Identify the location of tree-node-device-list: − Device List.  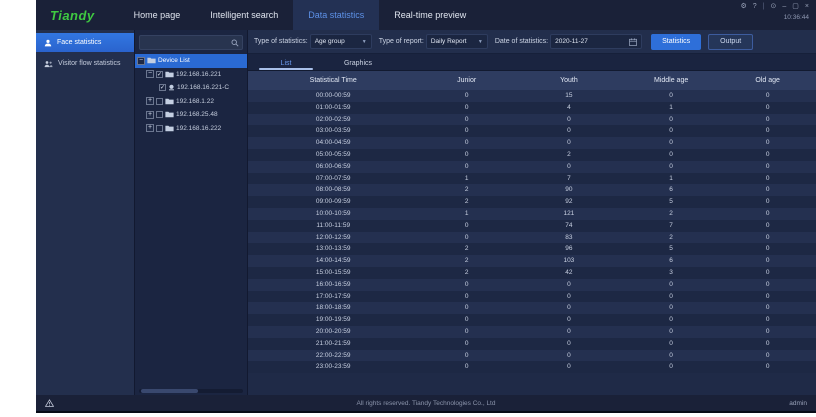
(191, 61).